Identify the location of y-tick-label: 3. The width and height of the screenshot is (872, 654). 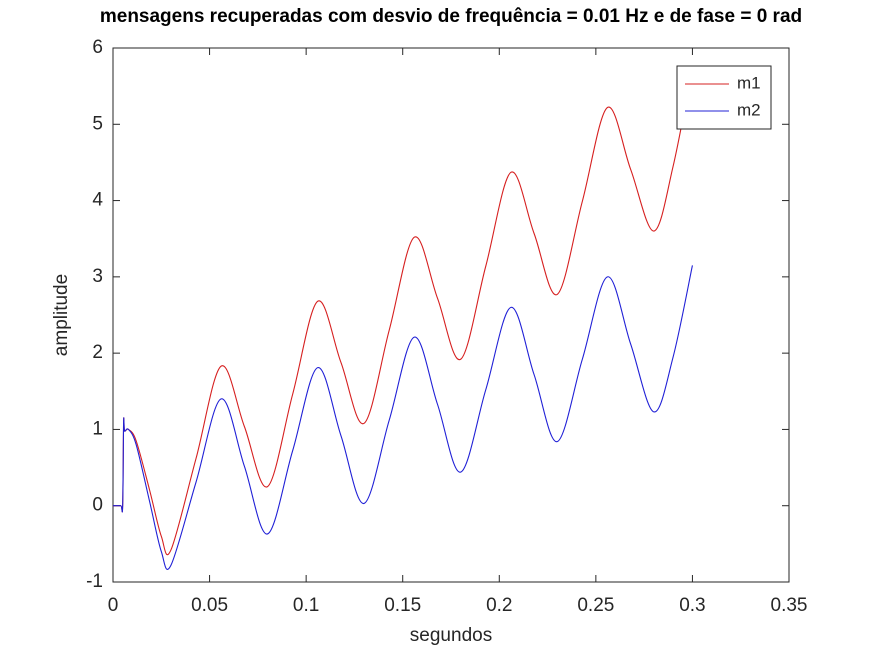
(97, 276).